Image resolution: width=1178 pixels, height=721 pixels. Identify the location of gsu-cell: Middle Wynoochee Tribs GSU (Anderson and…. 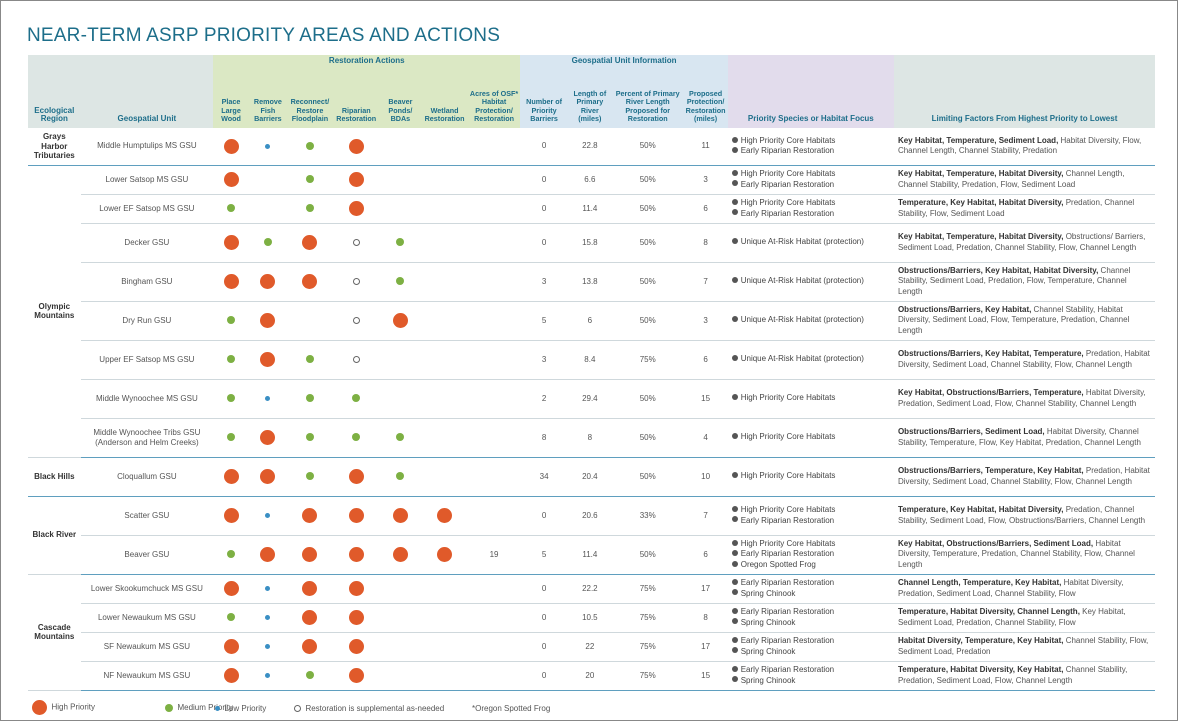
(147, 438).